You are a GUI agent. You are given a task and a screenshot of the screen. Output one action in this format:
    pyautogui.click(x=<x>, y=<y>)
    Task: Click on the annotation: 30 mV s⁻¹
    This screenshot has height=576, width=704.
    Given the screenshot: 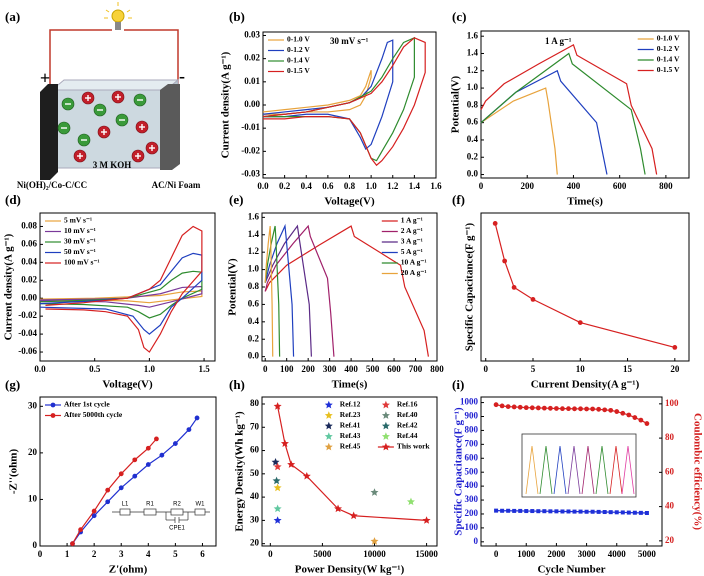 What is the action you would take?
    pyautogui.click(x=349, y=41)
    